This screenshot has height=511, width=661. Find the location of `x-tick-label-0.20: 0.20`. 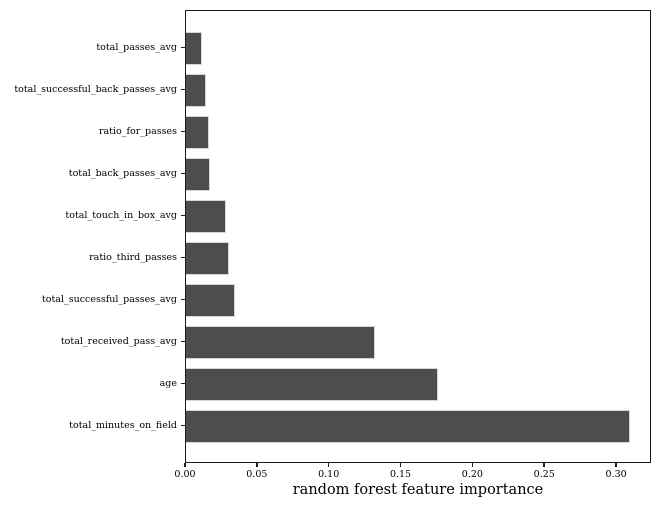

x-tick-label-0.20: 0.20 is located at coordinates (472, 474).